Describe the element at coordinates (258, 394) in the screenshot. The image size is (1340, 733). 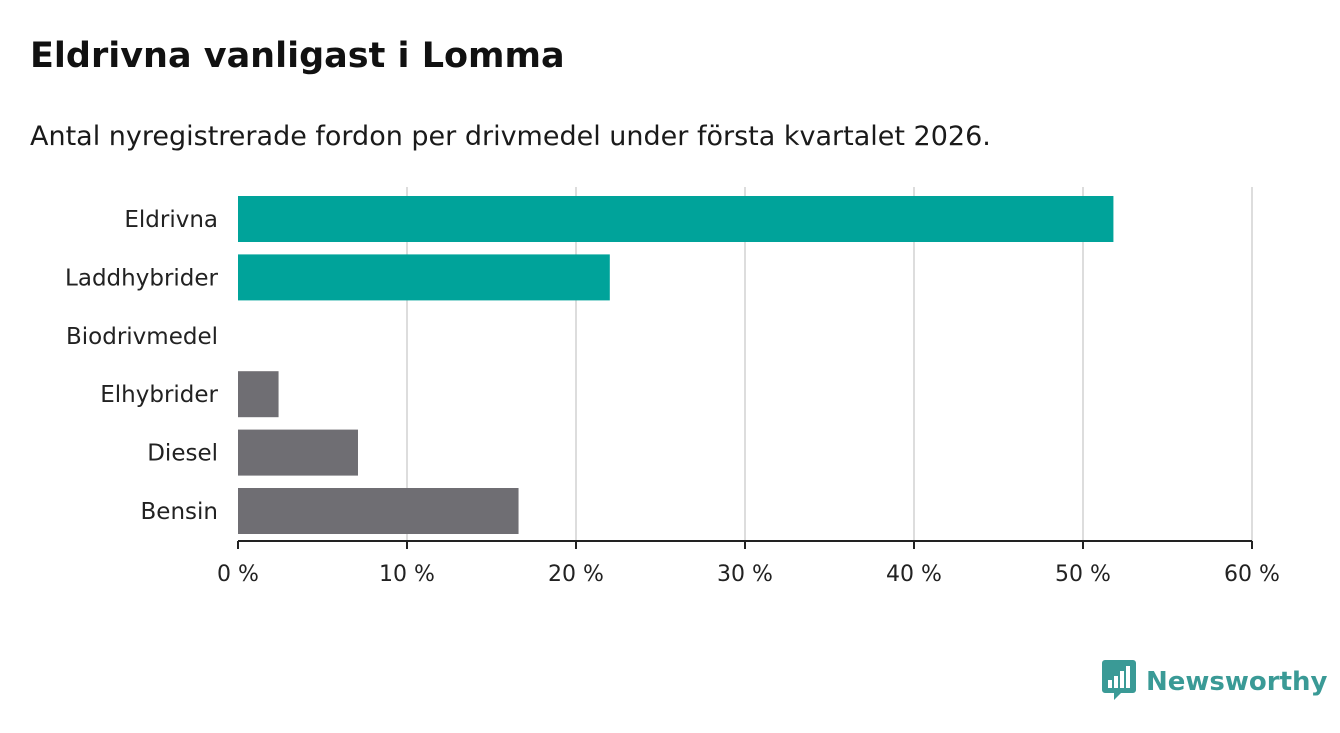
I see `bar-elhybrider` at that location.